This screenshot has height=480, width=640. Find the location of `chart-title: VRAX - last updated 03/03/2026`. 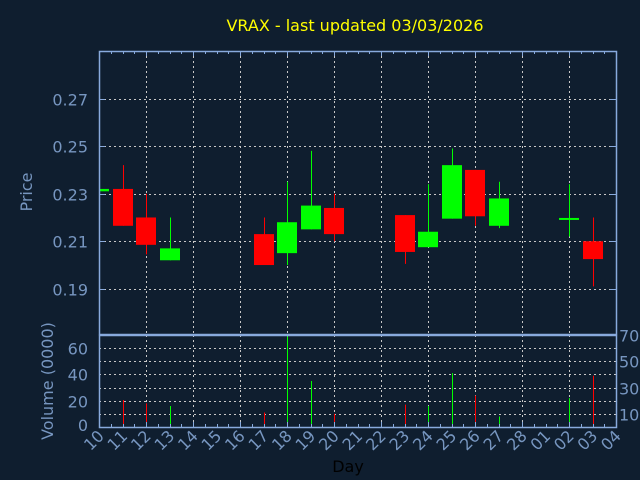

chart-title: VRAX - last updated 03/03/2026 is located at coordinates (354, 25).